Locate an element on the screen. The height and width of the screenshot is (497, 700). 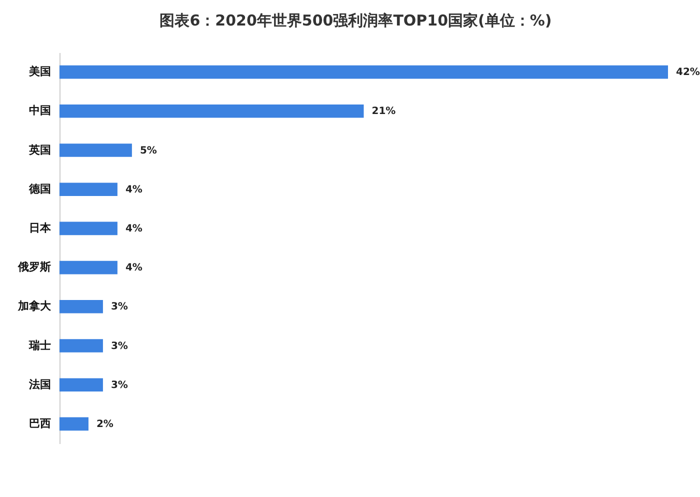
y-tick-label: 法国 is located at coordinates (39, 384).